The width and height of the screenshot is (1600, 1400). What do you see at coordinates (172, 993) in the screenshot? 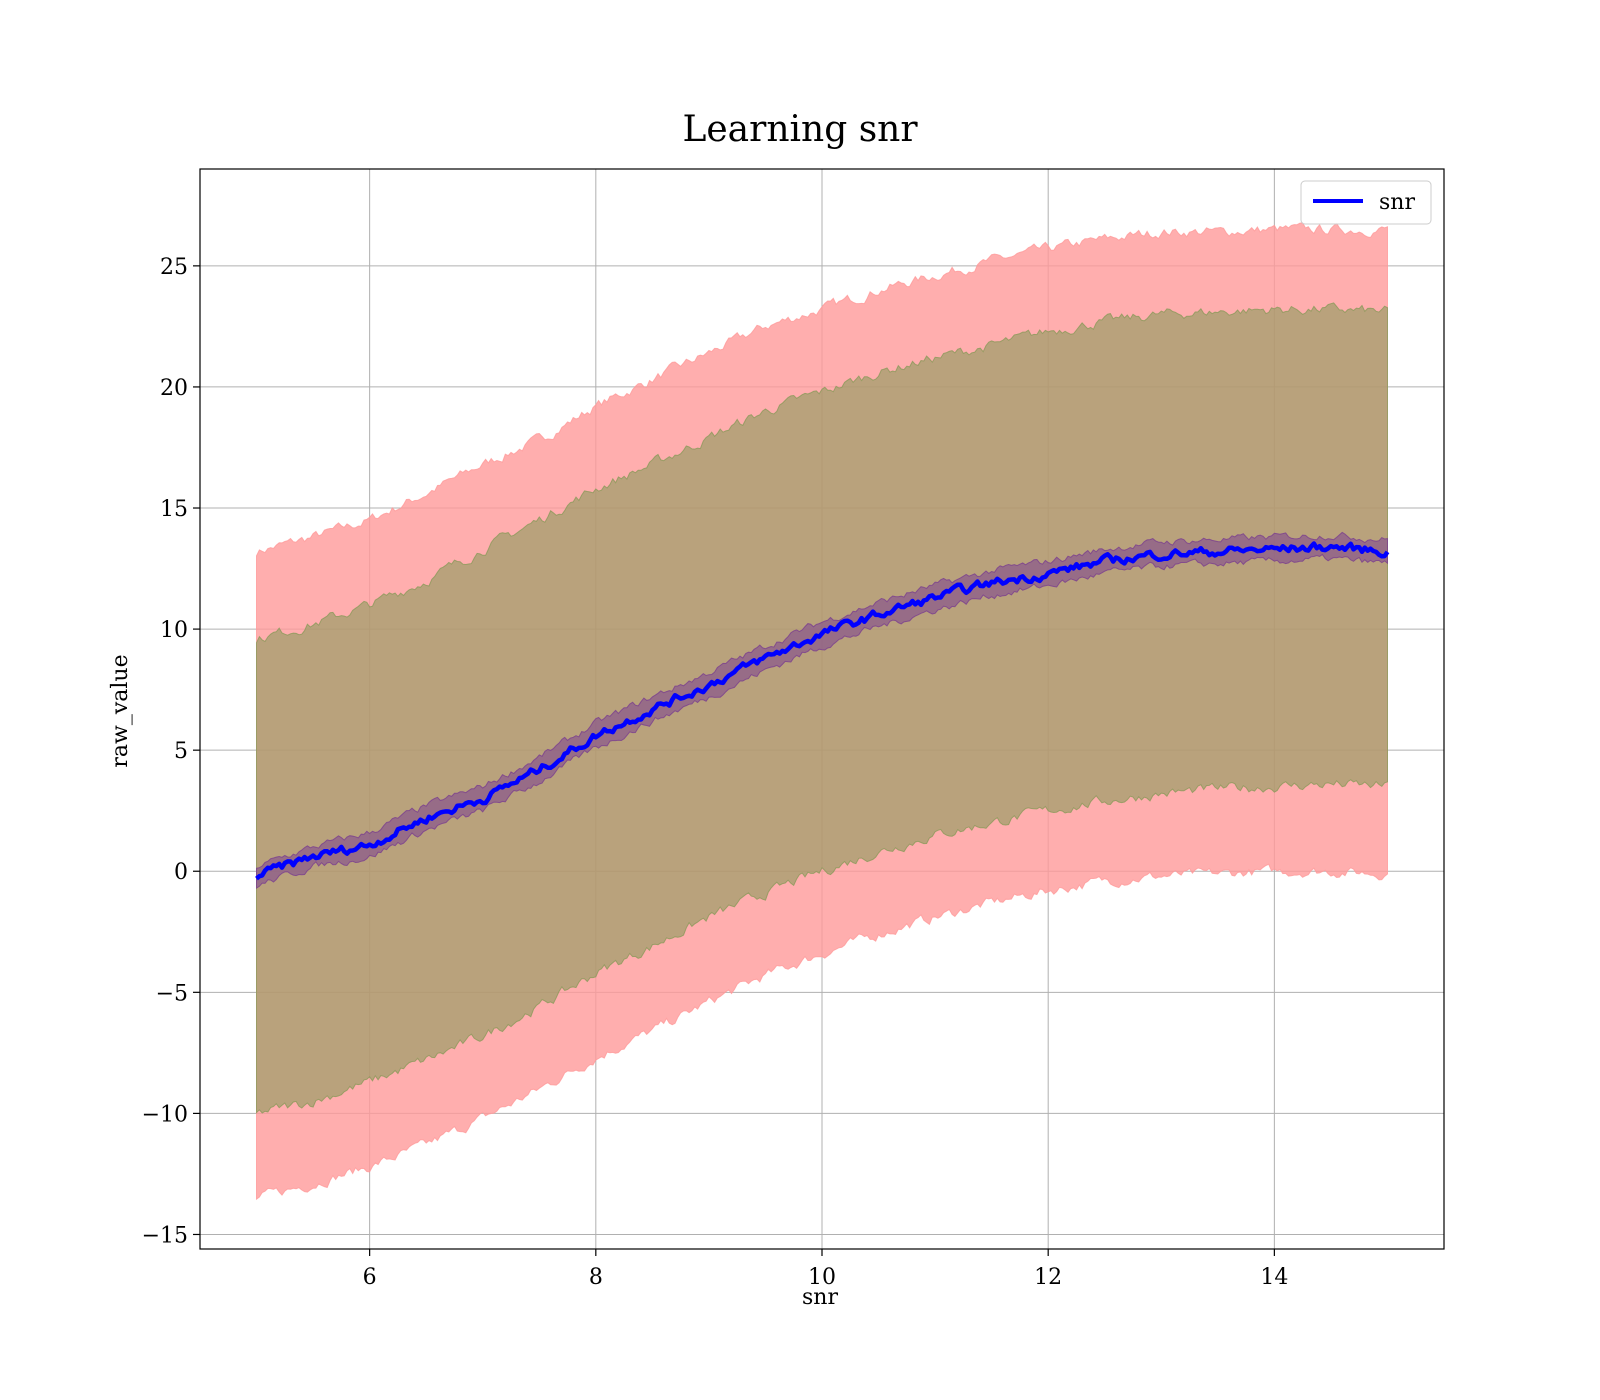
I see `y-tick-label: −5` at bounding box center [172, 993].